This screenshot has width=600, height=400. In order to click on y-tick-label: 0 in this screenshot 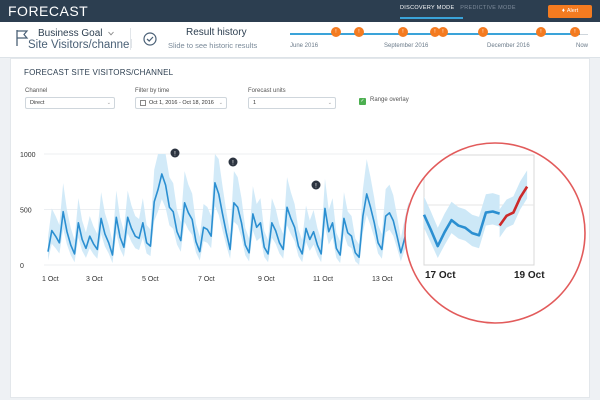, I will do `click(22, 266)`.